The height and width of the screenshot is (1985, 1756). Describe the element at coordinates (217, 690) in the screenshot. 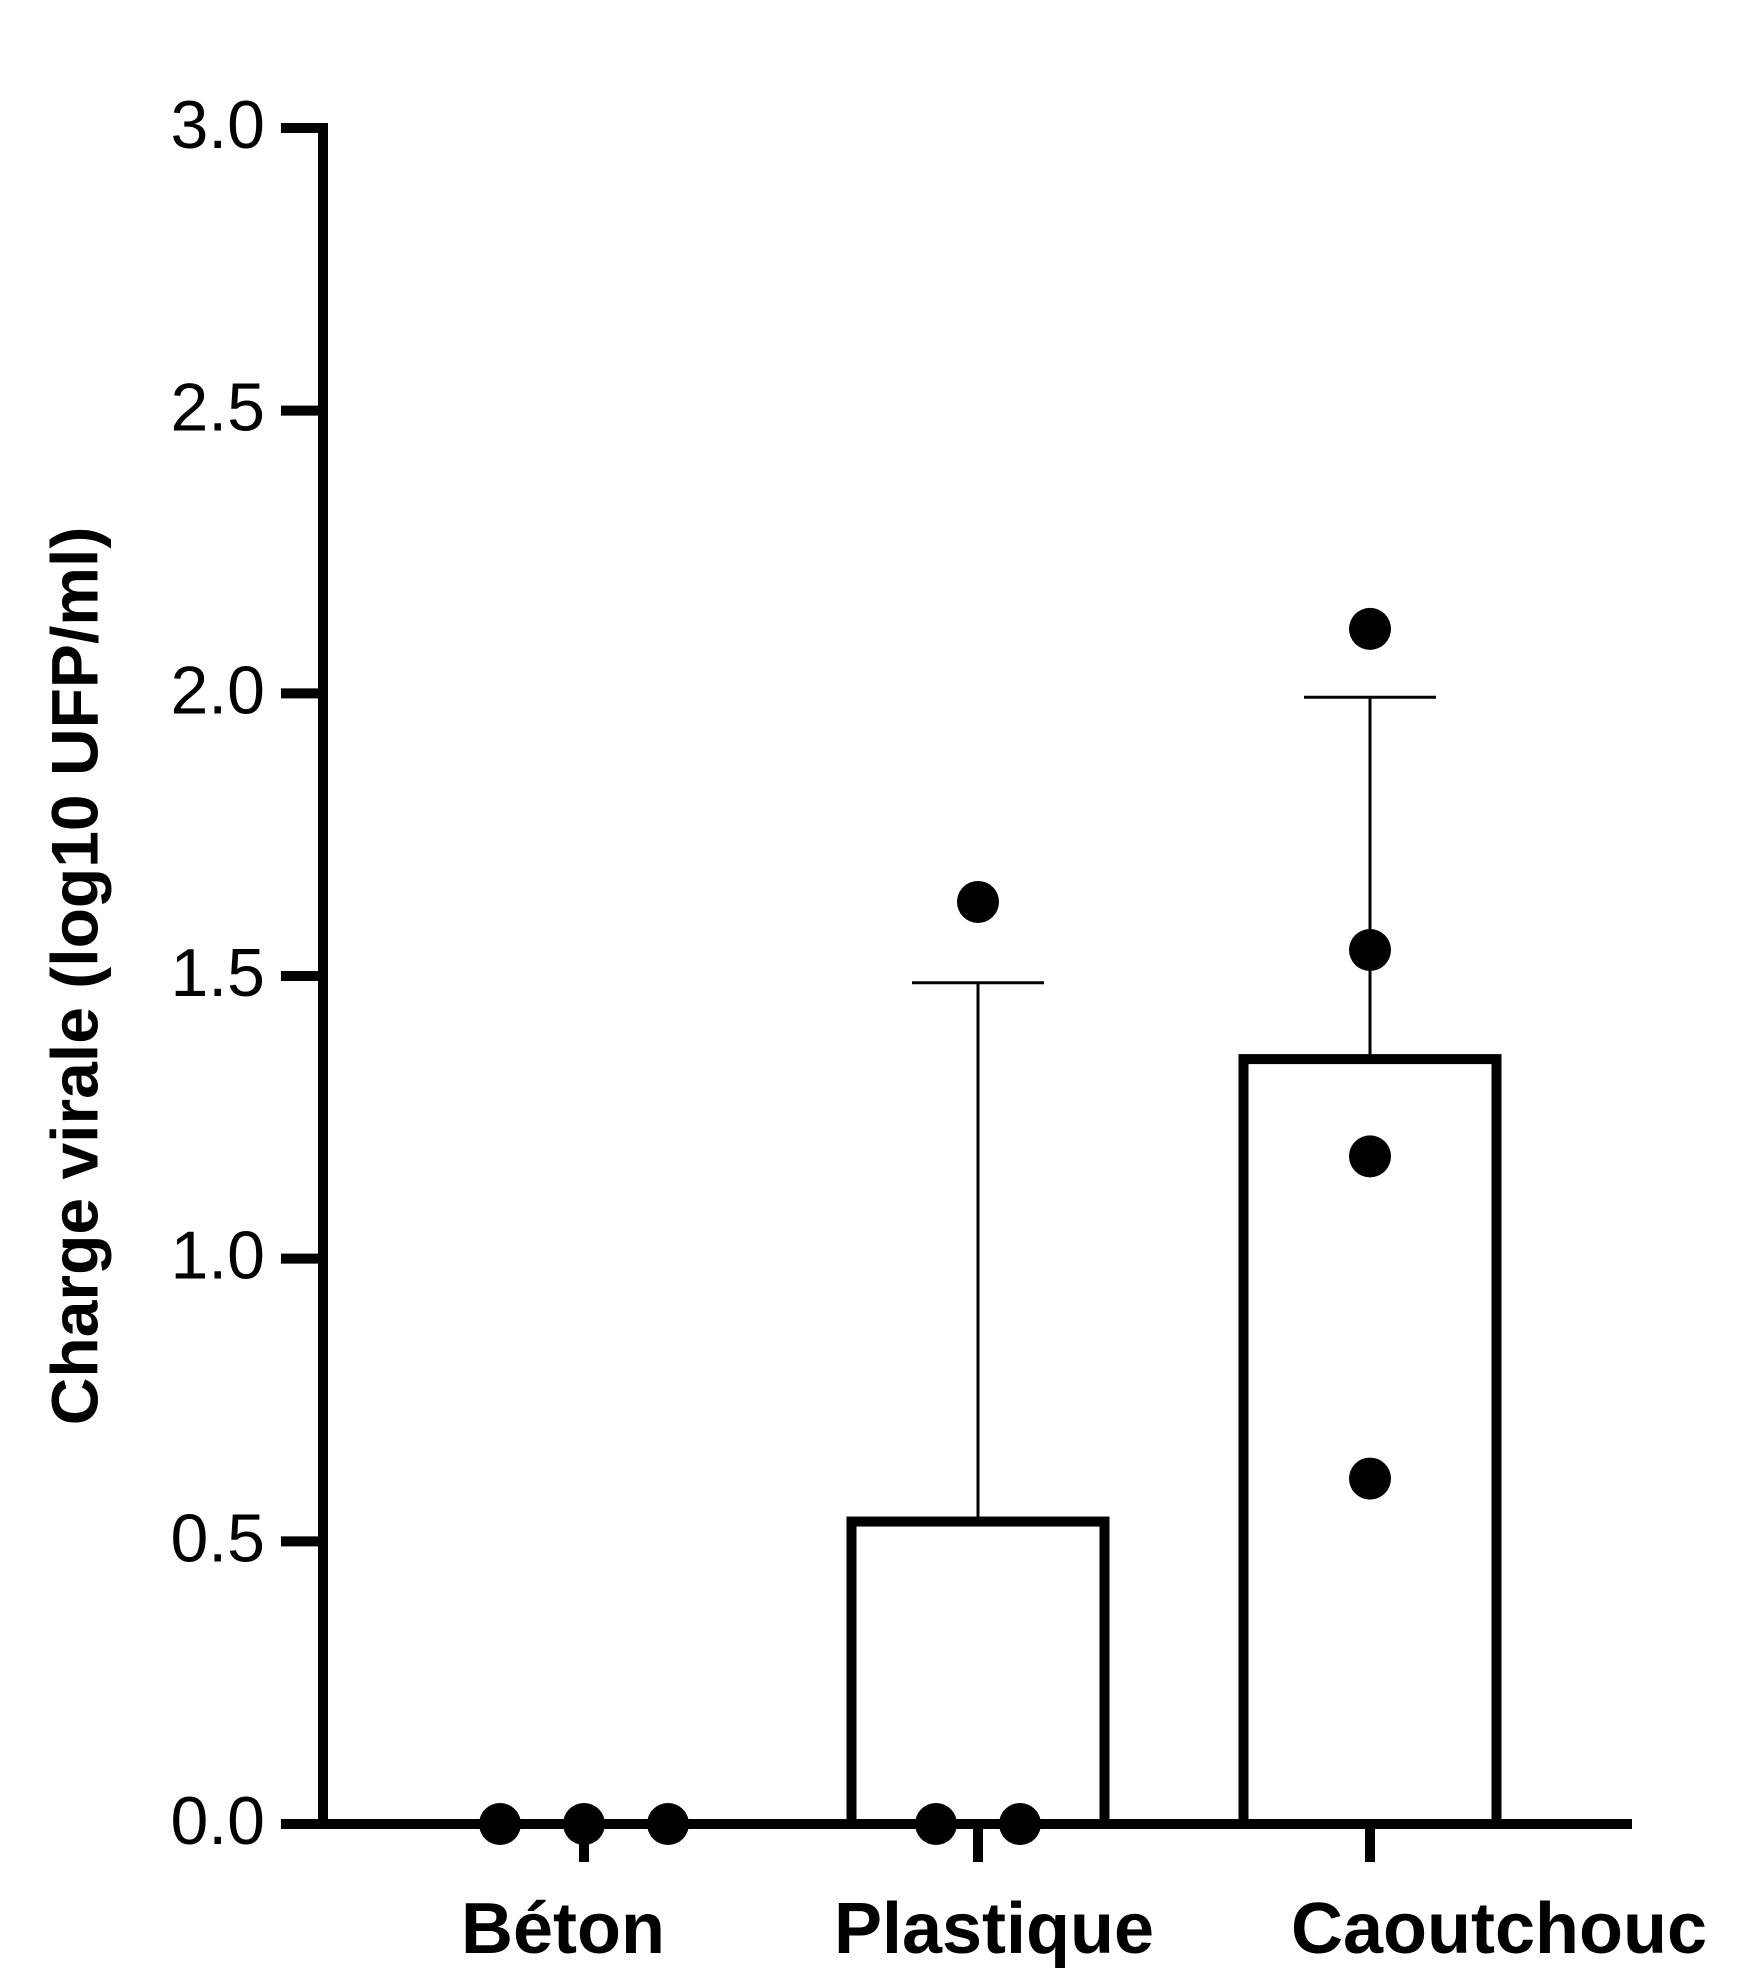

I see `y-tick-label: 2.0` at that location.